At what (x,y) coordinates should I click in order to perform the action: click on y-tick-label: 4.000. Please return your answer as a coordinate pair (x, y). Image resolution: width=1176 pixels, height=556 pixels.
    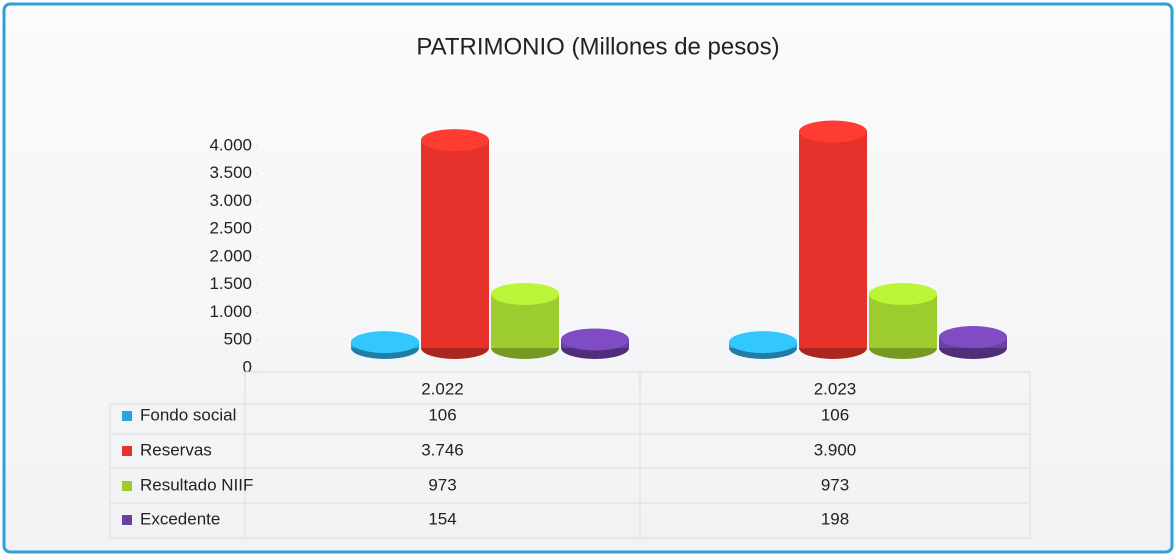
    Looking at the image, I should click on (230, 144).